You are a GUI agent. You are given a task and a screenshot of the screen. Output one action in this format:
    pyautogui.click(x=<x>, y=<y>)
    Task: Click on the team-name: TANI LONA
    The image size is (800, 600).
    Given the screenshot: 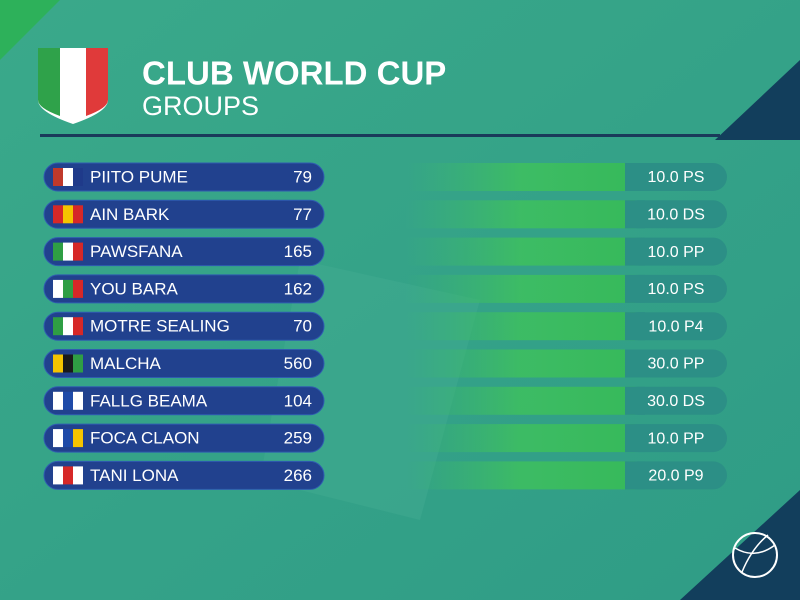 What is the action you would take?
    pyautogui.click(x=134, y=475)
    